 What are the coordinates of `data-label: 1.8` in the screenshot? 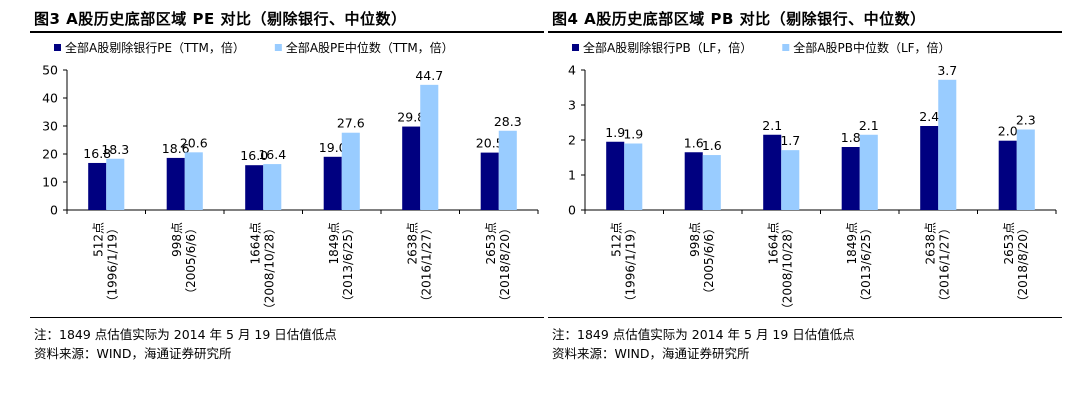 It's located at (851, 137).